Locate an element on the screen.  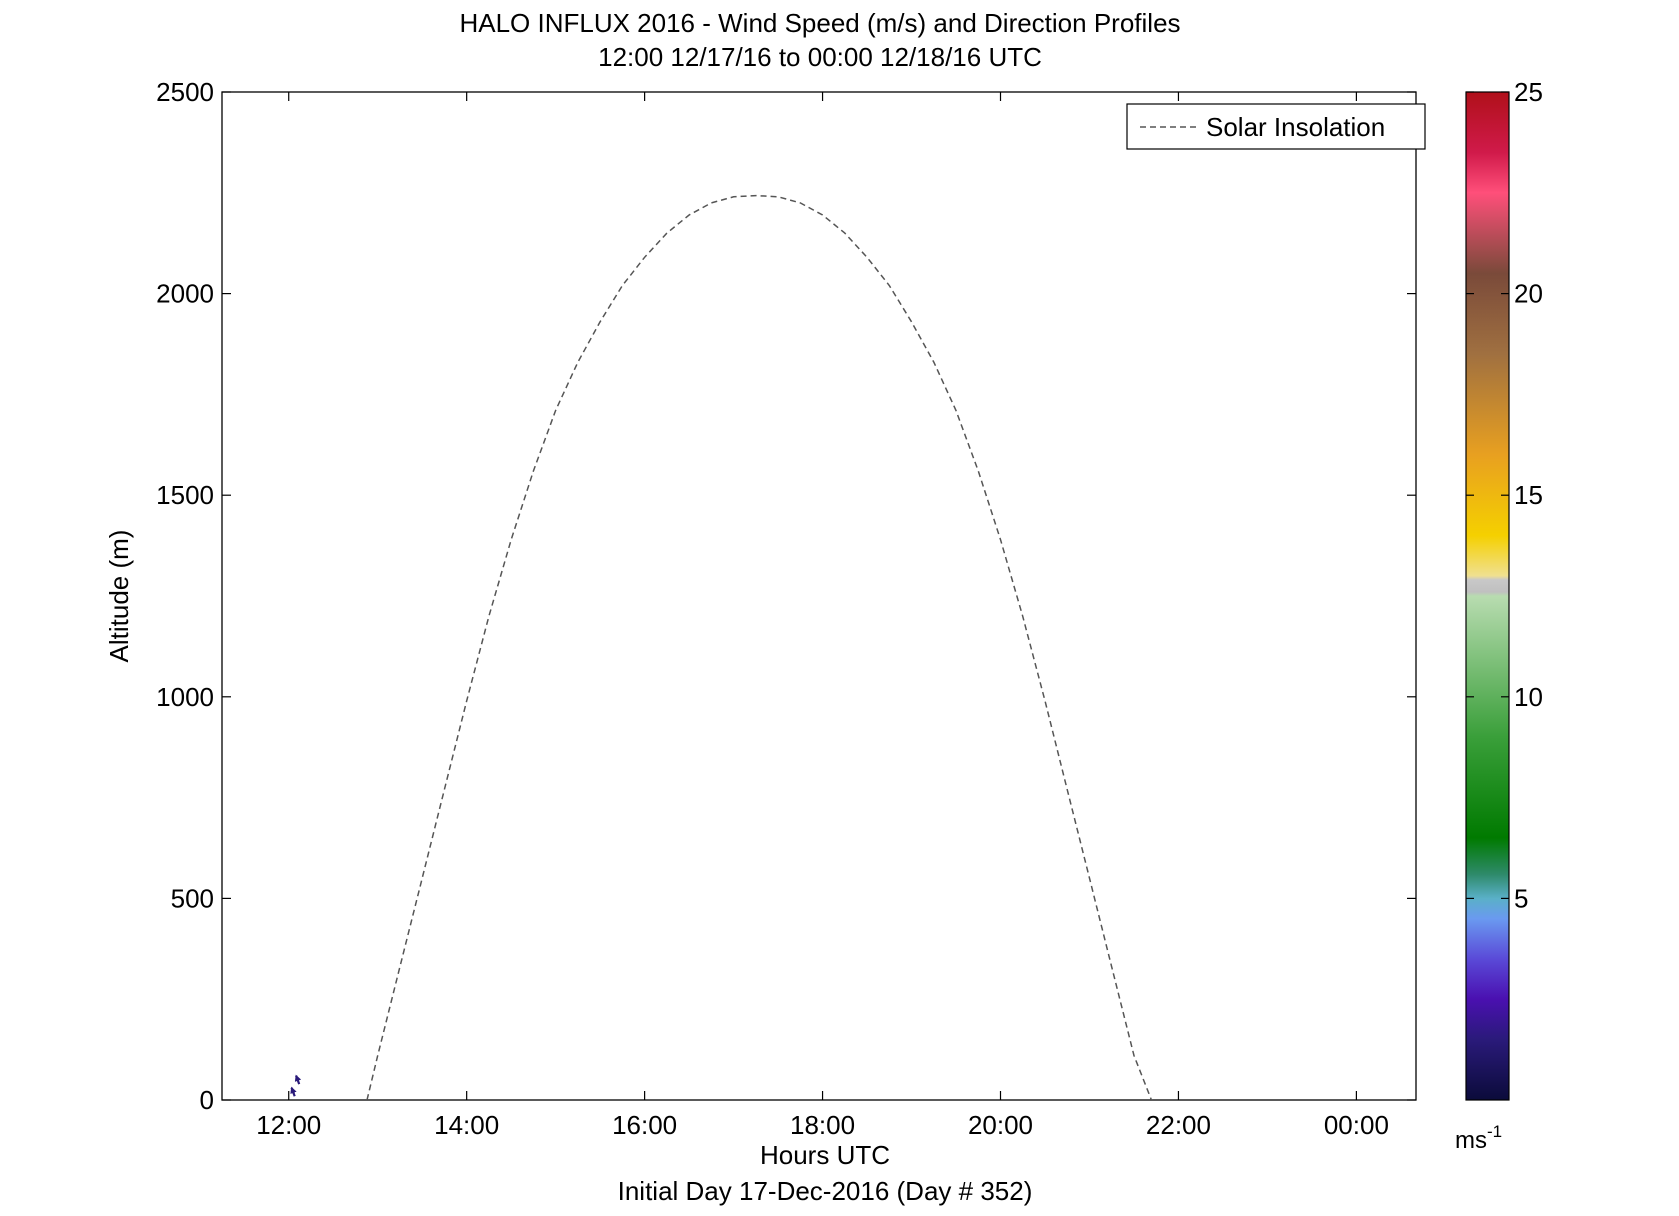
y-tick-label: 2000 is located at coordinates (185, 294).